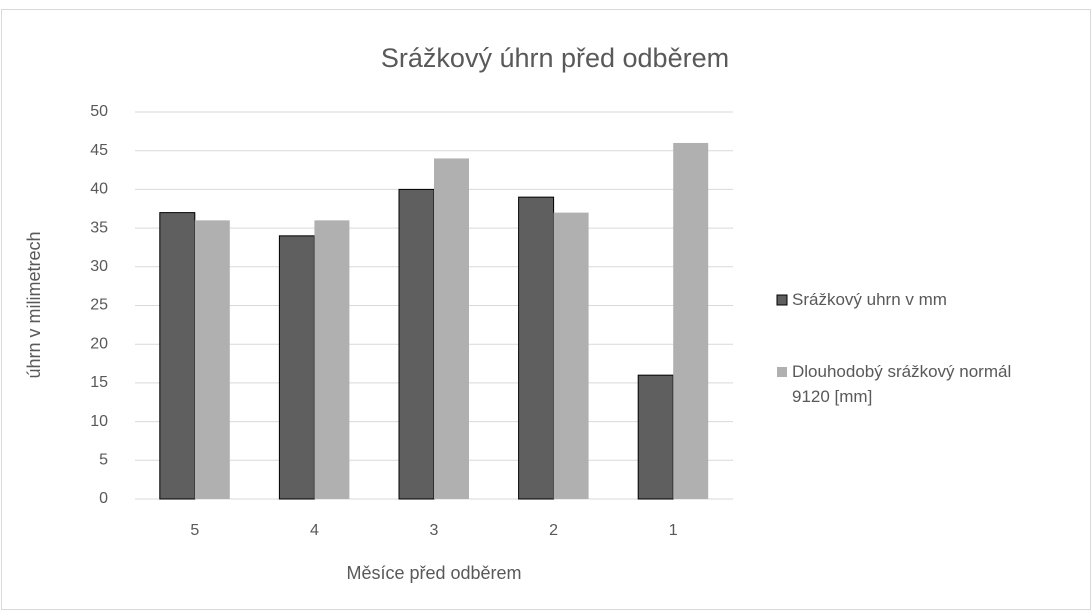  I want to click on legend-label: Srážkový uhrn v mm, so click(869, 299).